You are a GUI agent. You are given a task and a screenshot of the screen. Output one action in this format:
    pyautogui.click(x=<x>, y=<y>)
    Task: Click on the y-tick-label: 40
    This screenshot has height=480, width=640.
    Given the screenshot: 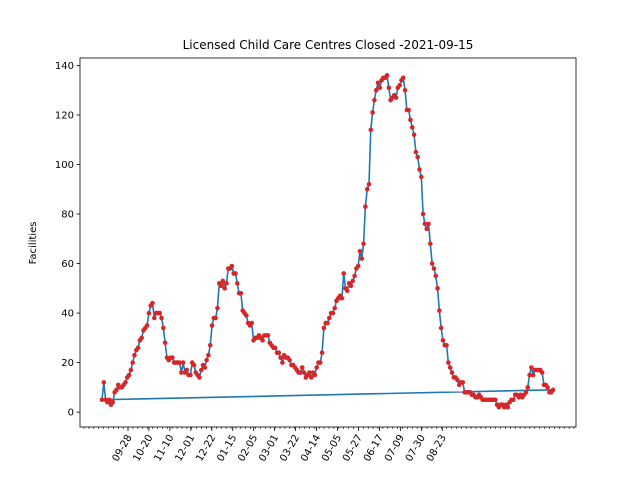 What is the action you would take?
    pyautogui.click(x=67, y=314)
    